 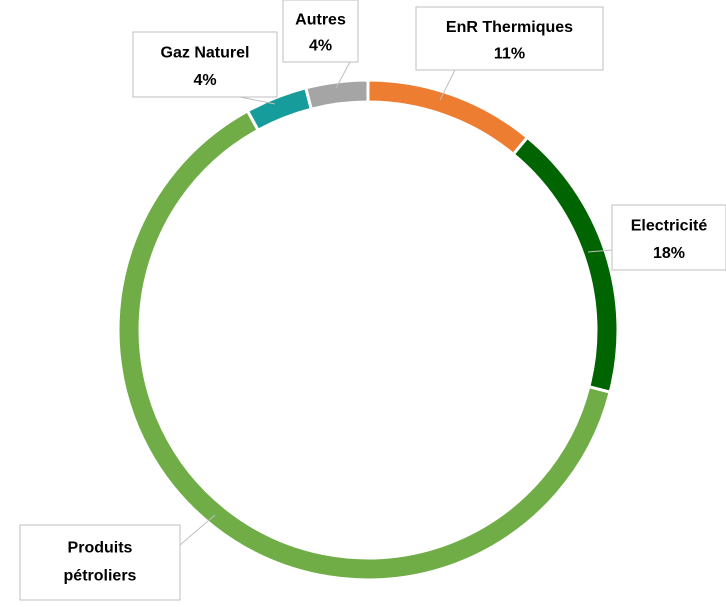 What do you see at coordinates (509, 27) in the screenshot?
I see `category-label: EnR Thermiques` at bounding box center [509, 27].